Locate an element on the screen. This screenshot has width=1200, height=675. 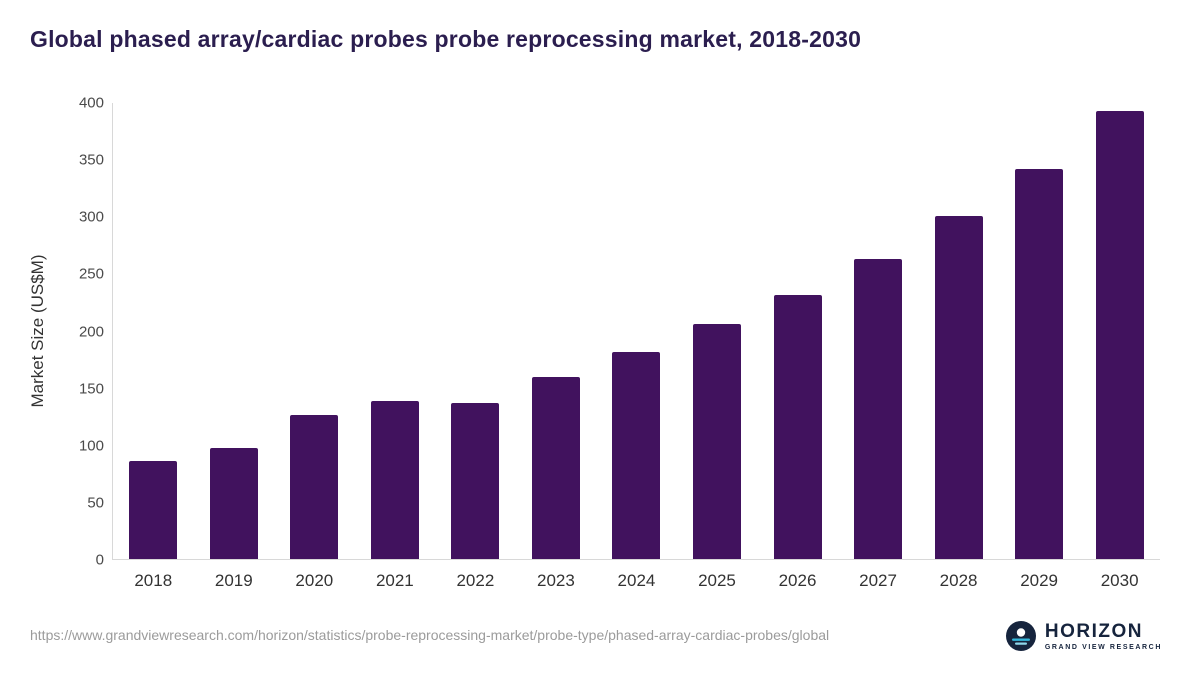
bar-2021 is located at coordinates (394, 479).